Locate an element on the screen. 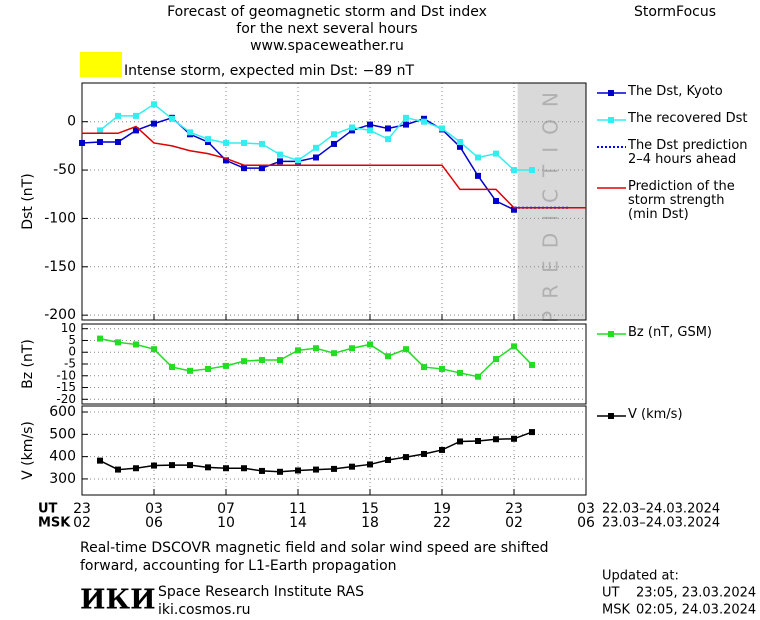 This screenshot has width=760, height=620. y-tick-label: 300 is located at coordinates (62, 479).